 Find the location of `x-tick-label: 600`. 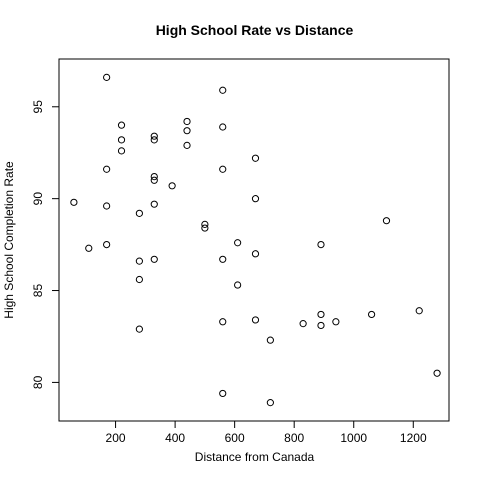

x-tick-label: 600 is located at coordinates (235, 438).